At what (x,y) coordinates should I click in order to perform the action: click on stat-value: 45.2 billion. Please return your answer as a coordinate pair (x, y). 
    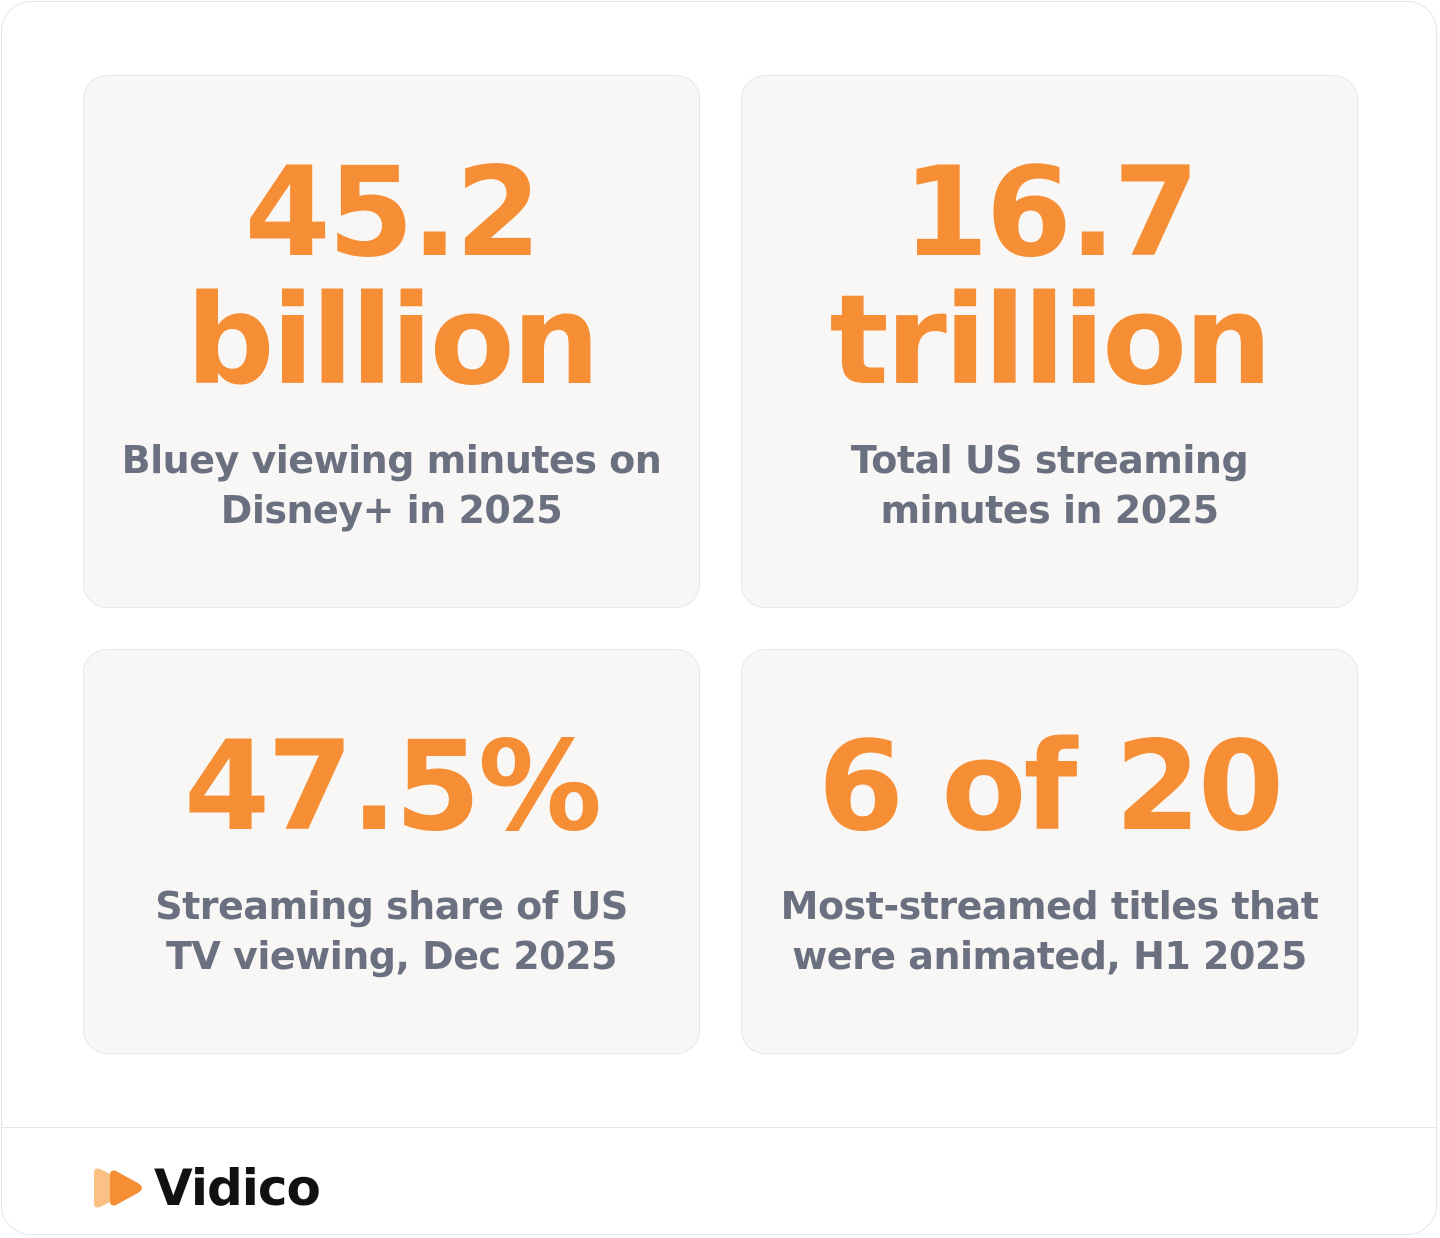
    Looking at the image, I should click on (392, 276).